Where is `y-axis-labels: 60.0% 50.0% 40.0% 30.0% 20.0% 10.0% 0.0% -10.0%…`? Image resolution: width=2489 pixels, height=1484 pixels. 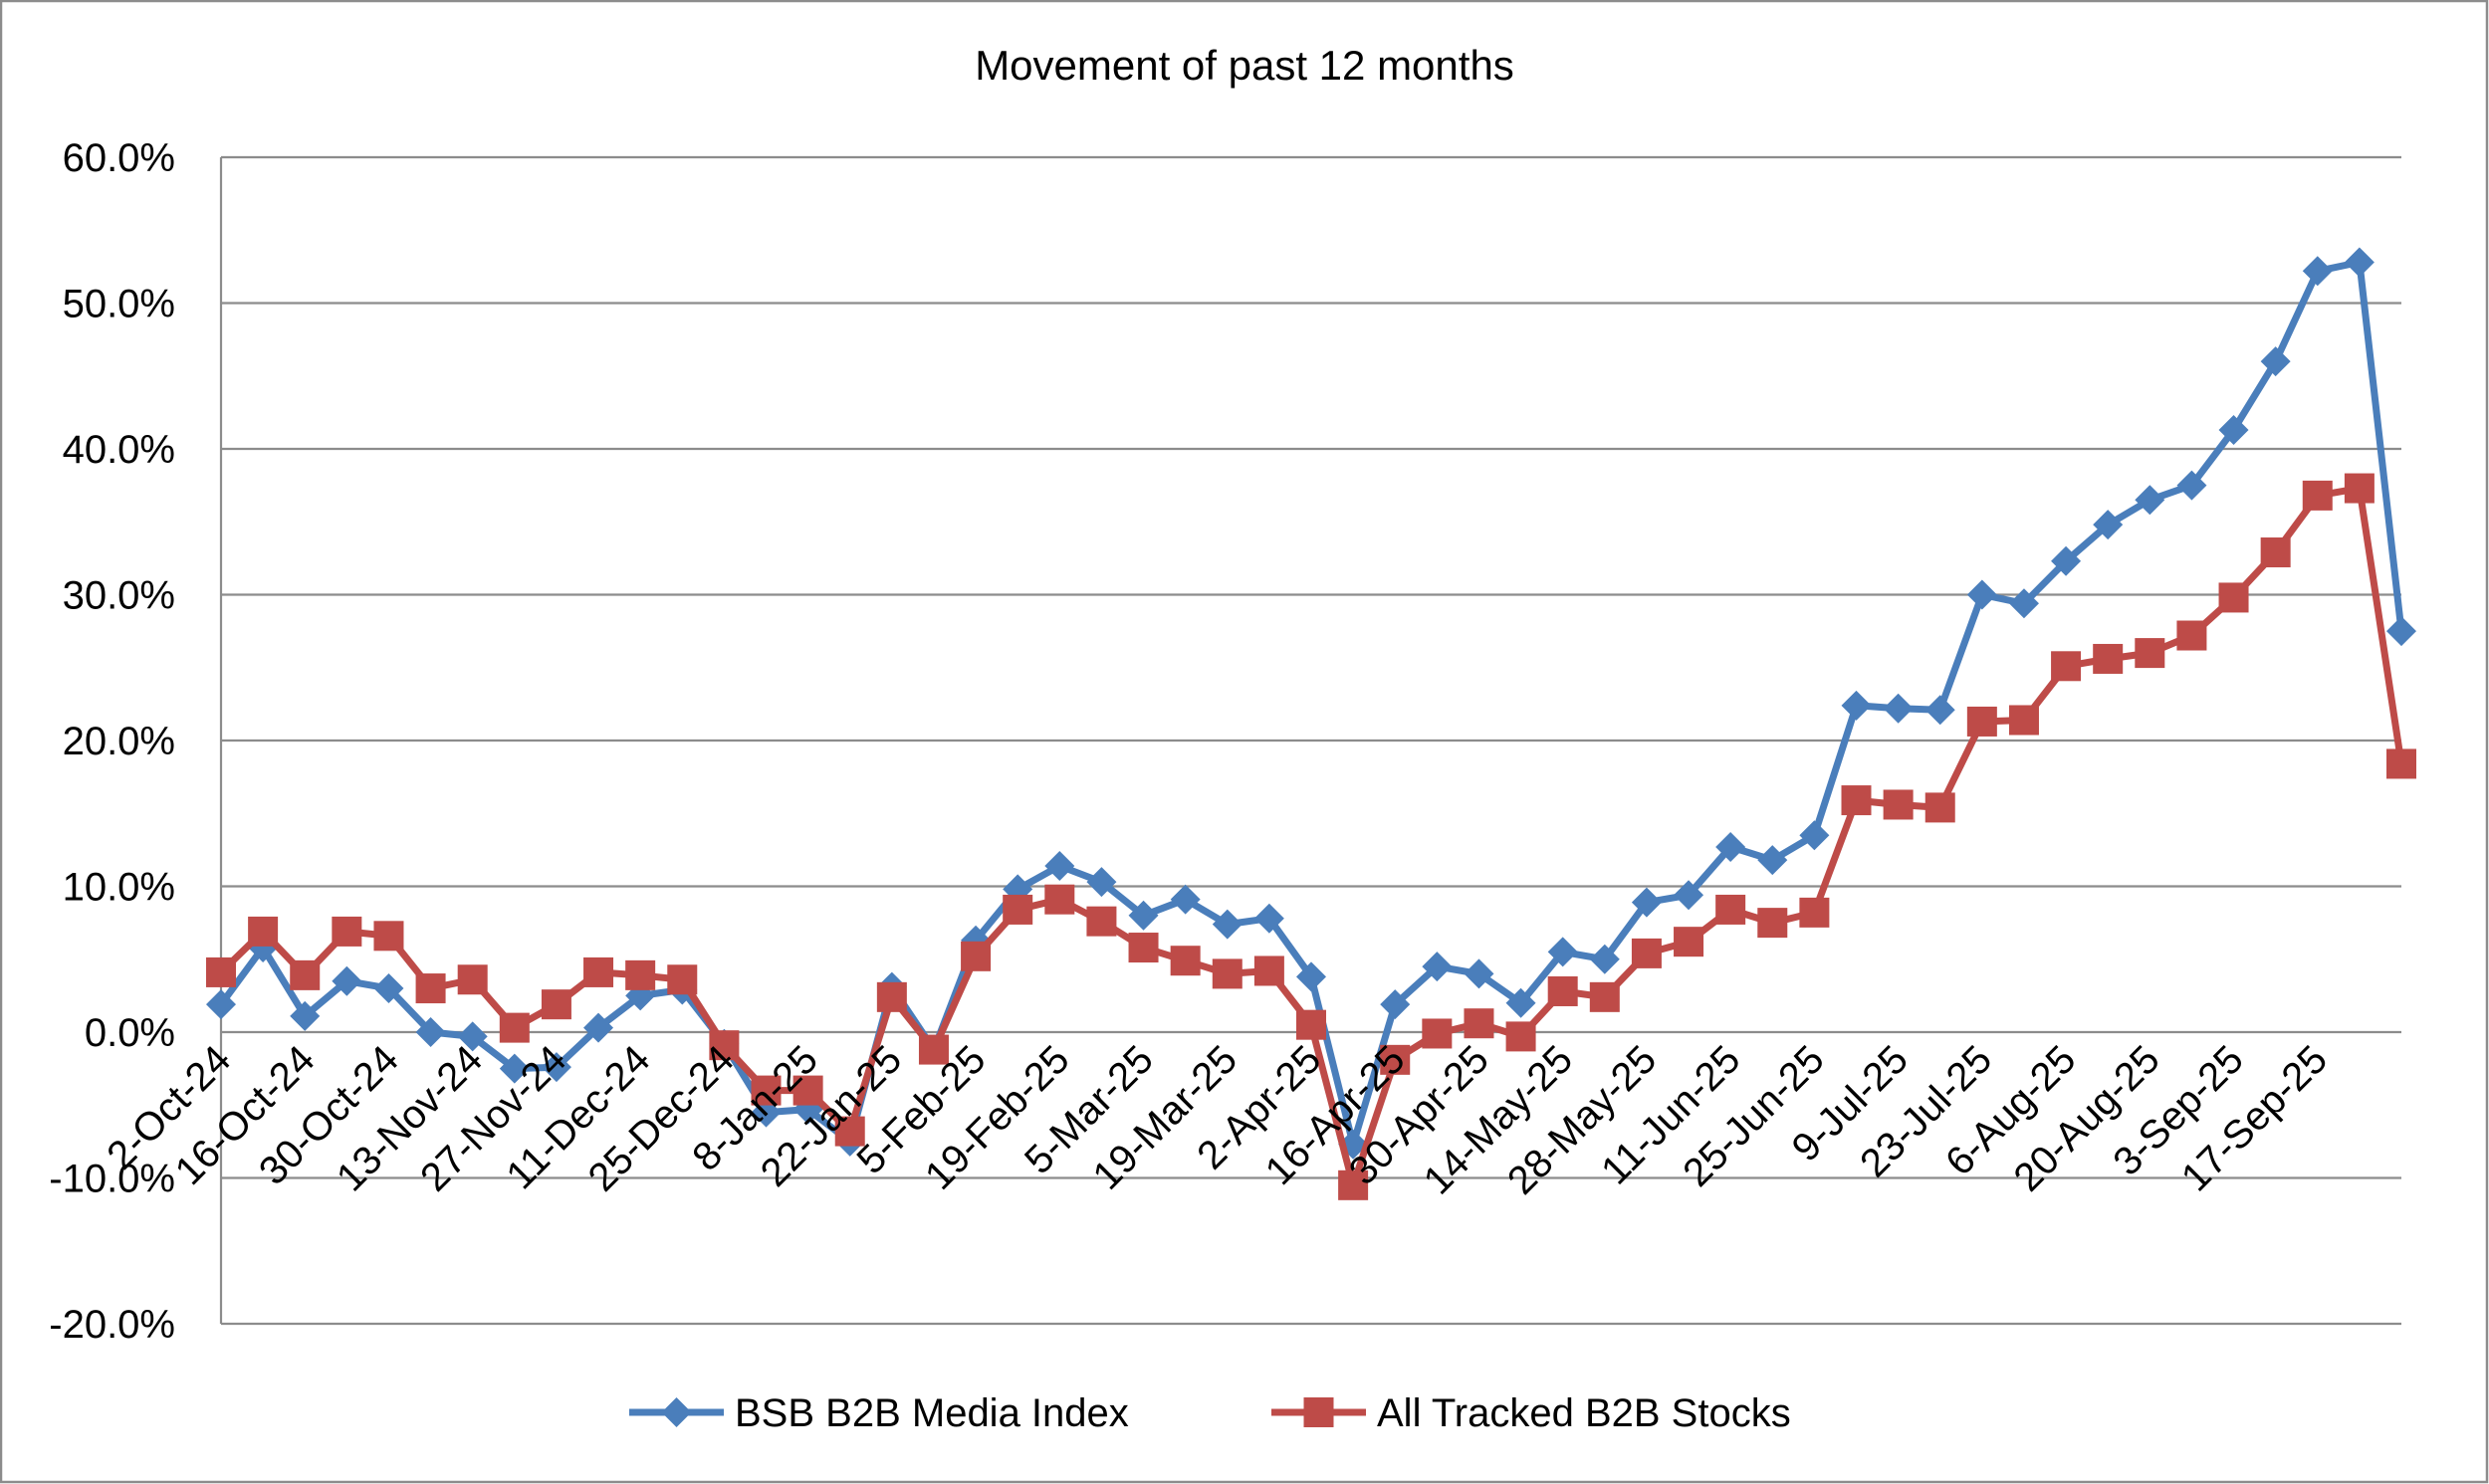 y-axis-labels: 60.0% 50.0% 40.0% 30.0% 20.0% 10.0% 0.0% -10.0%… is located at coordinates (112, 741).